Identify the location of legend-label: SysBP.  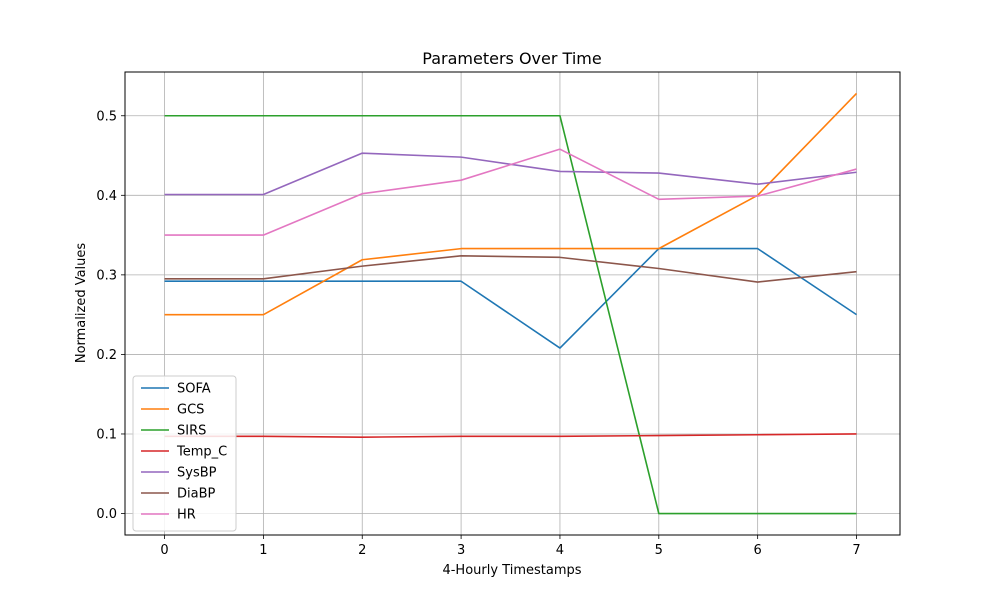
(197, 473).